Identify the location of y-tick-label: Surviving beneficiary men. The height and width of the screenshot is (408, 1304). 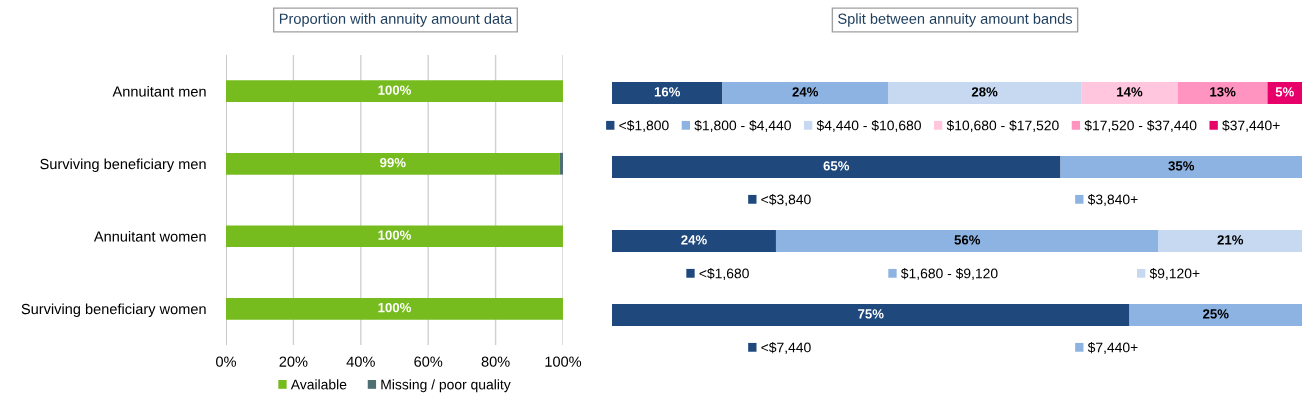
(123, 165).